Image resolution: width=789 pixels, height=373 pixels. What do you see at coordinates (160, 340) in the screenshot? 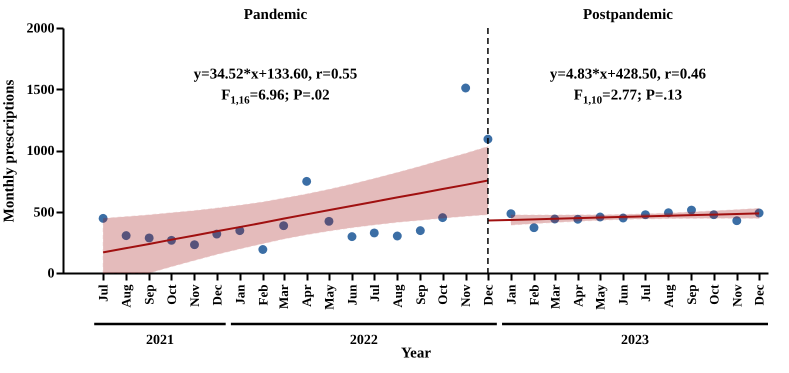
I see `text: 2021` at bounding box center [160, 340].